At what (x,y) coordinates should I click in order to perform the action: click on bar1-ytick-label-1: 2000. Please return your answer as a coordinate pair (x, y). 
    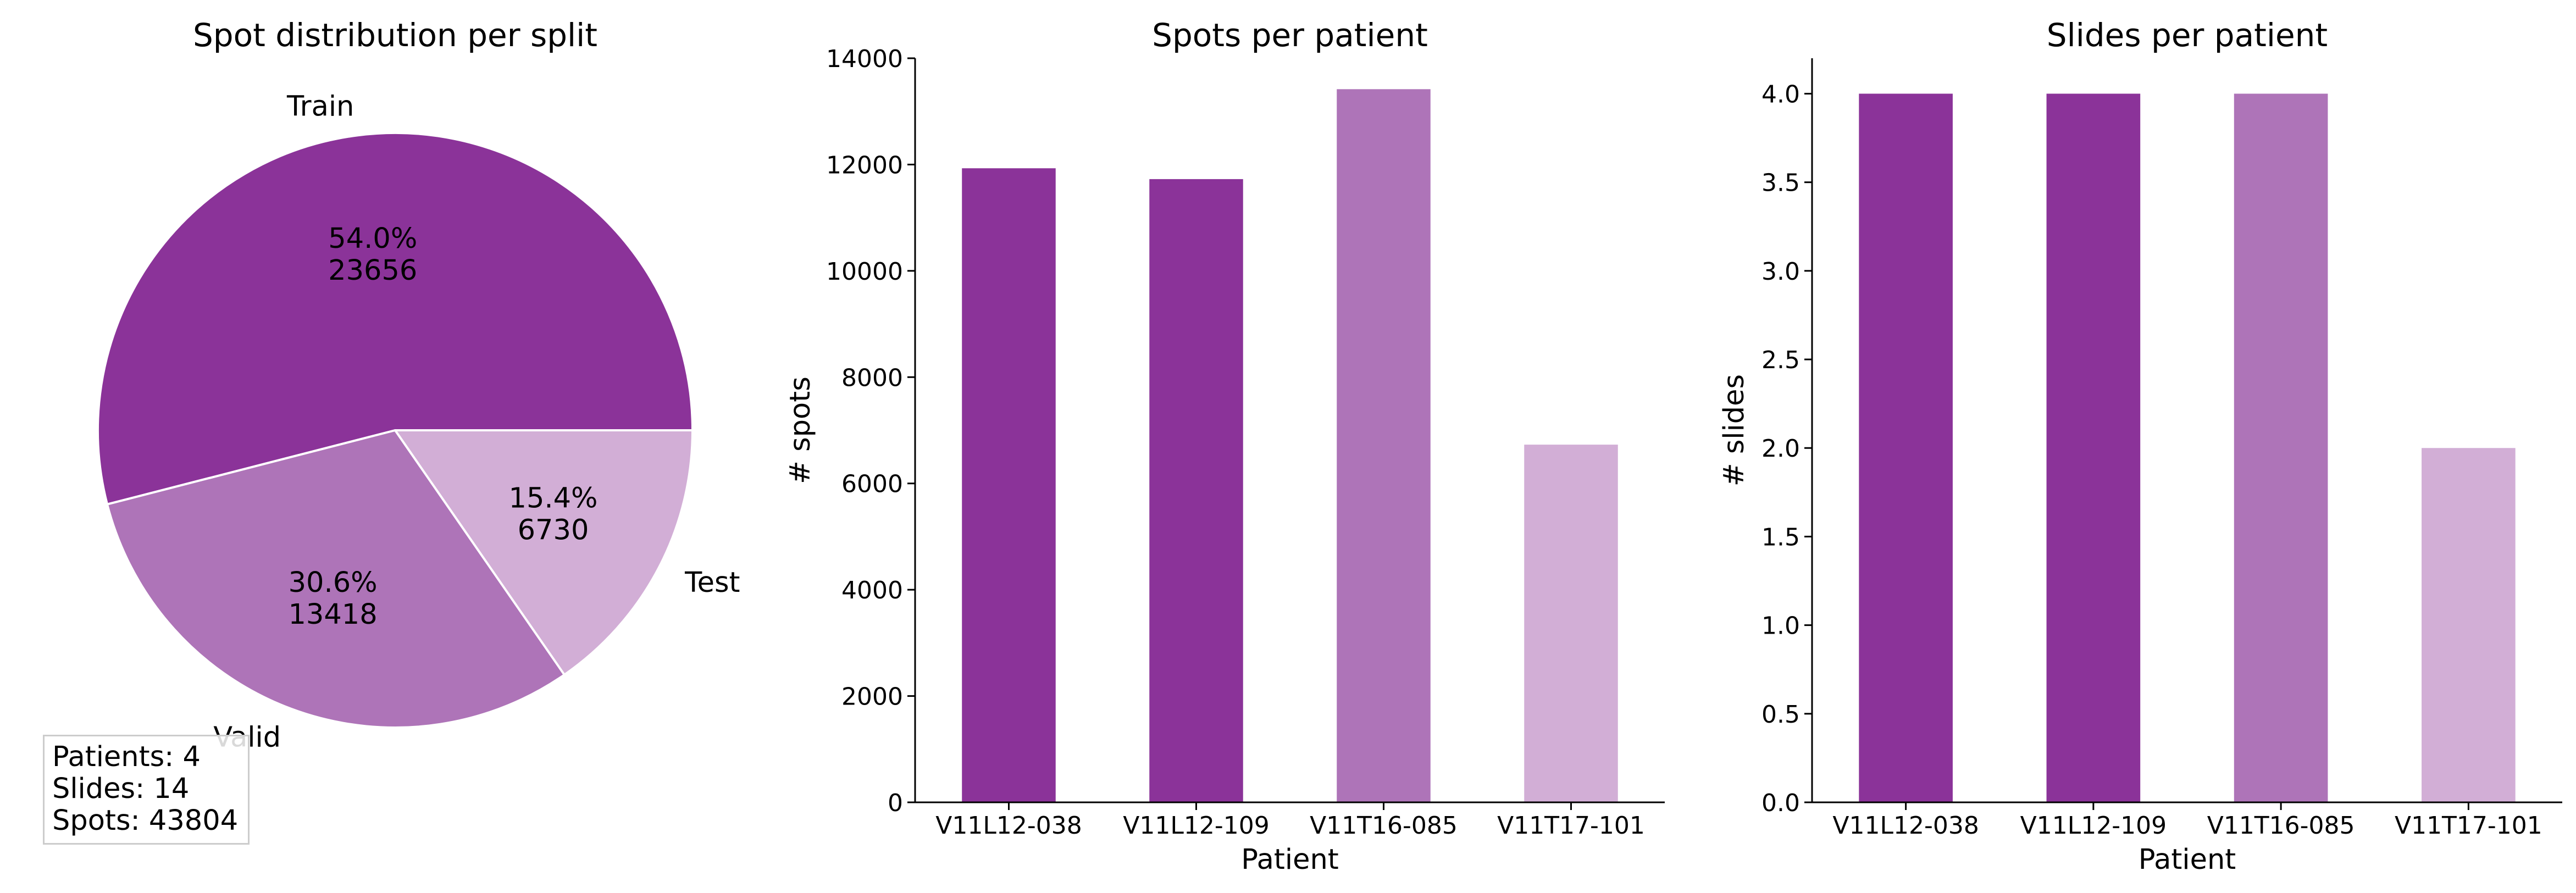
    Looking at the image, I should click on (872, 697).